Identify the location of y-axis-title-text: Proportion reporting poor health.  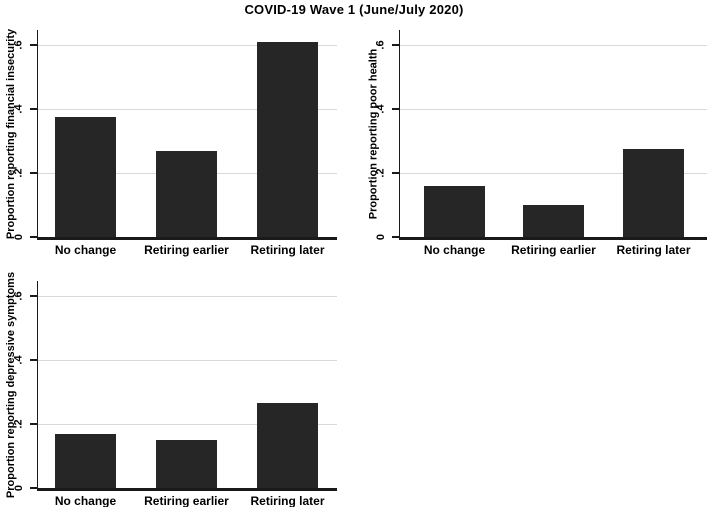
(373, 133).